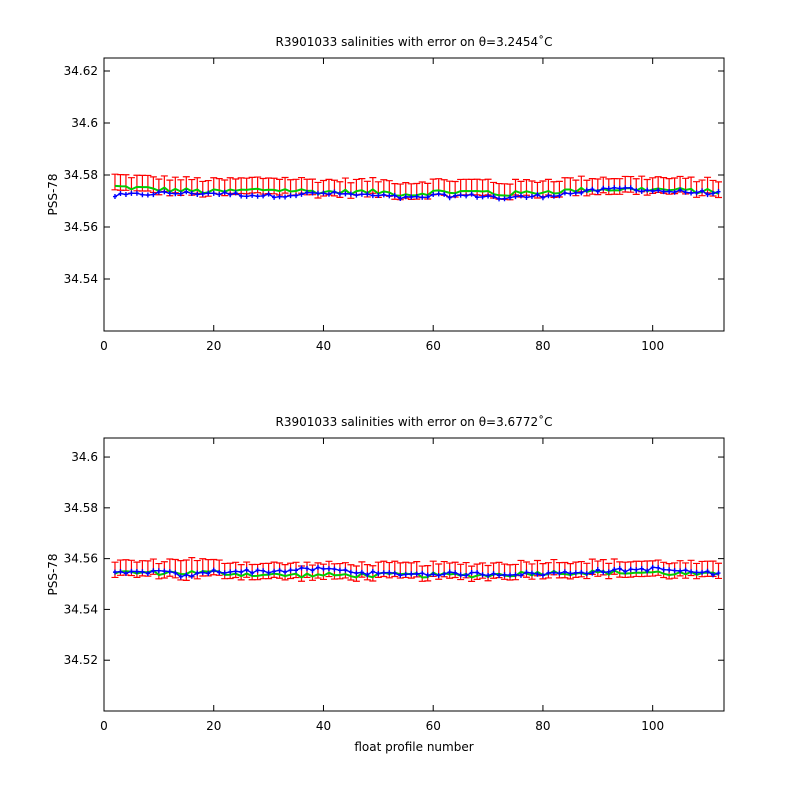 Image resolution: width=800 pixels, height=800 pixels. What do you see at coordinates (81, 71) in the screenshot?
I see `y-tick-label: 34.62` at bounding box center [81, 71].